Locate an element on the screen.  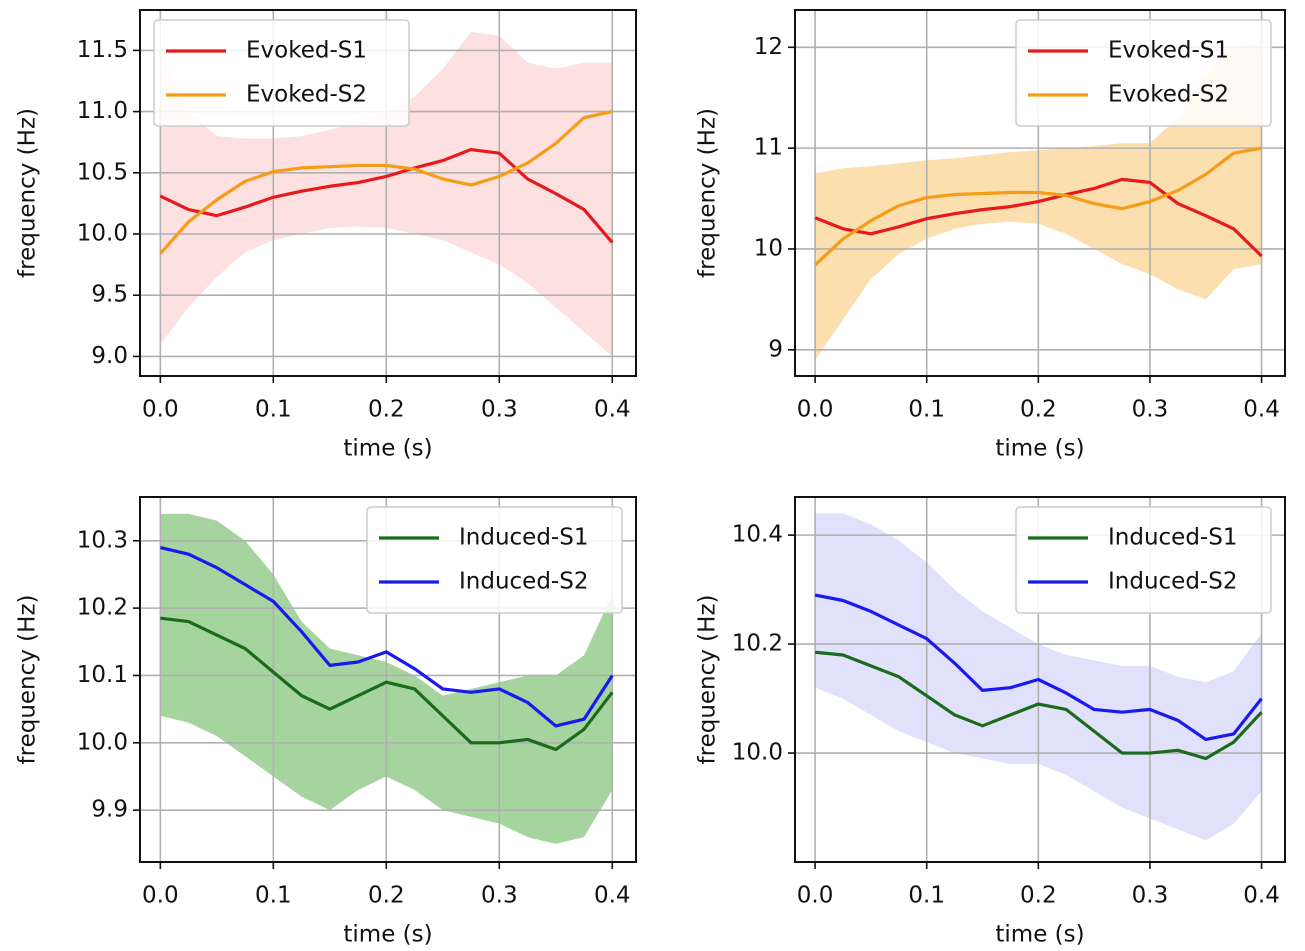
plot-area is located at coordinates (388, 679).